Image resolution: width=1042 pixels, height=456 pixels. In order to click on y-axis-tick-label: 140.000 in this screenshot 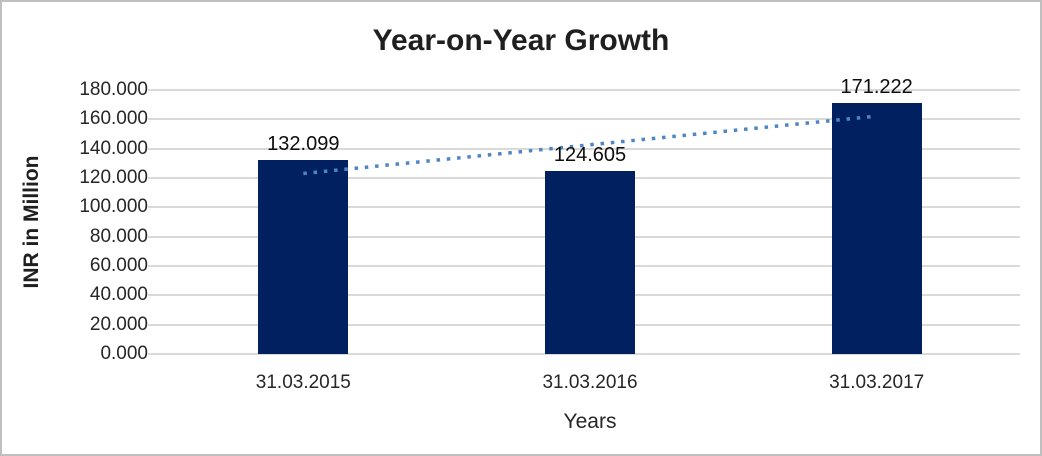, I will do `click(113, 148)`.